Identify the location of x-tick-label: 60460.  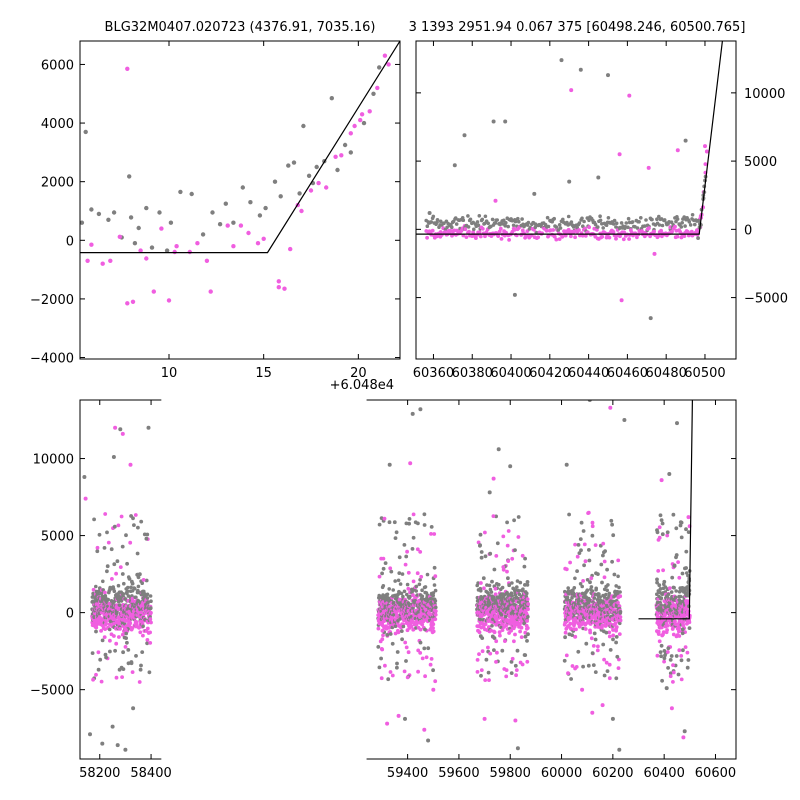
(627, 373).